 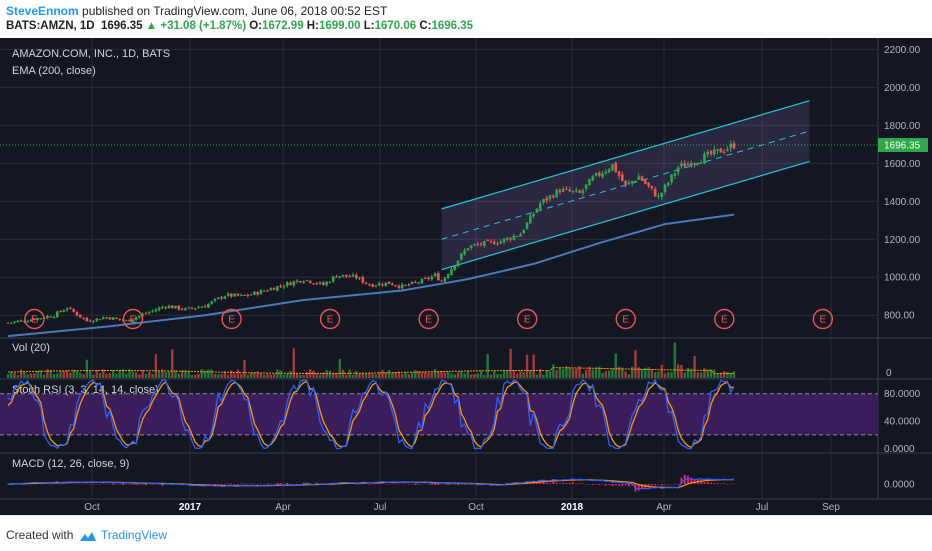 I want to click on price-tick-label: 2200.00, so click(x=902, y=50).